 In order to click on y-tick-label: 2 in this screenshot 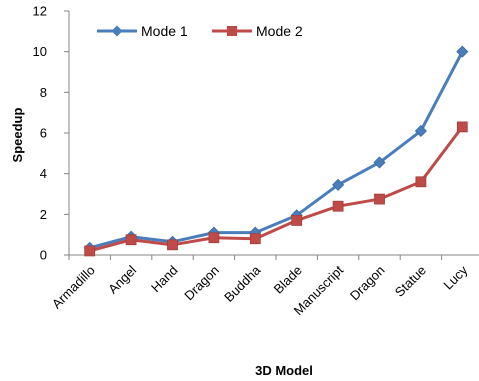, I will do `click(43, 214)`.